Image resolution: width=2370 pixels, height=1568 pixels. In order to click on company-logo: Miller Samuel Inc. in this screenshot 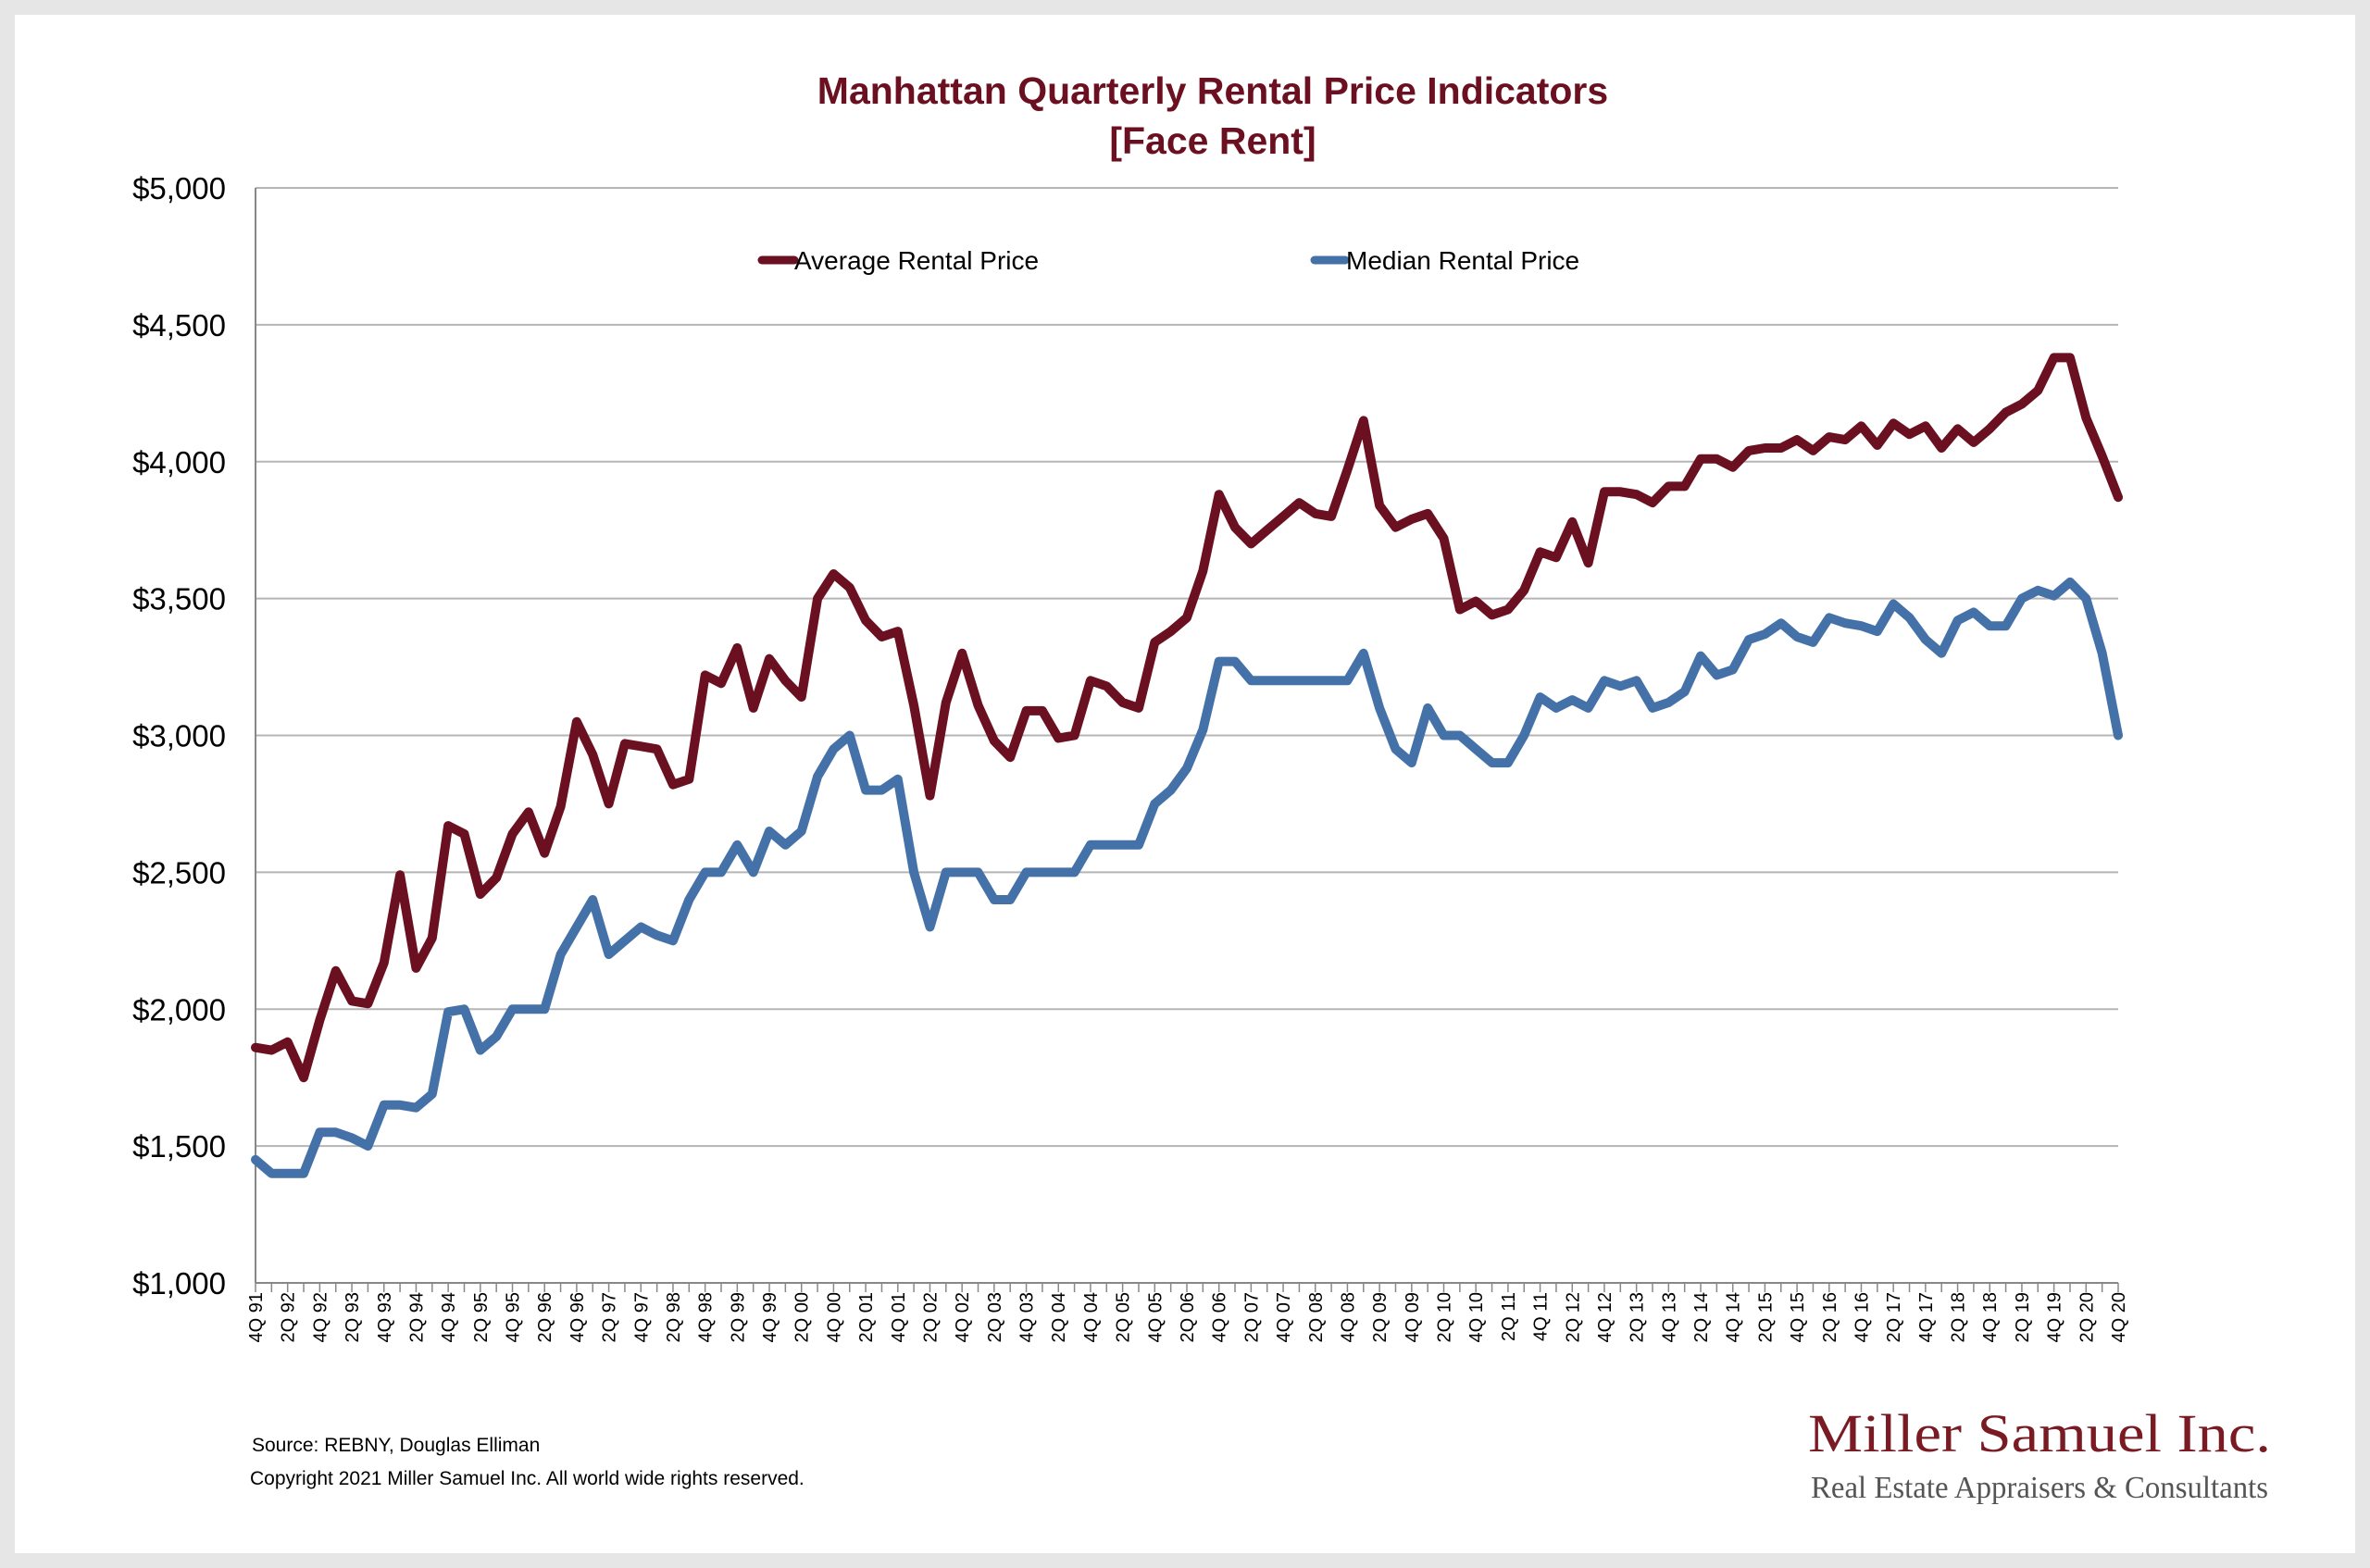, I will do `click(2039, 1433)`.